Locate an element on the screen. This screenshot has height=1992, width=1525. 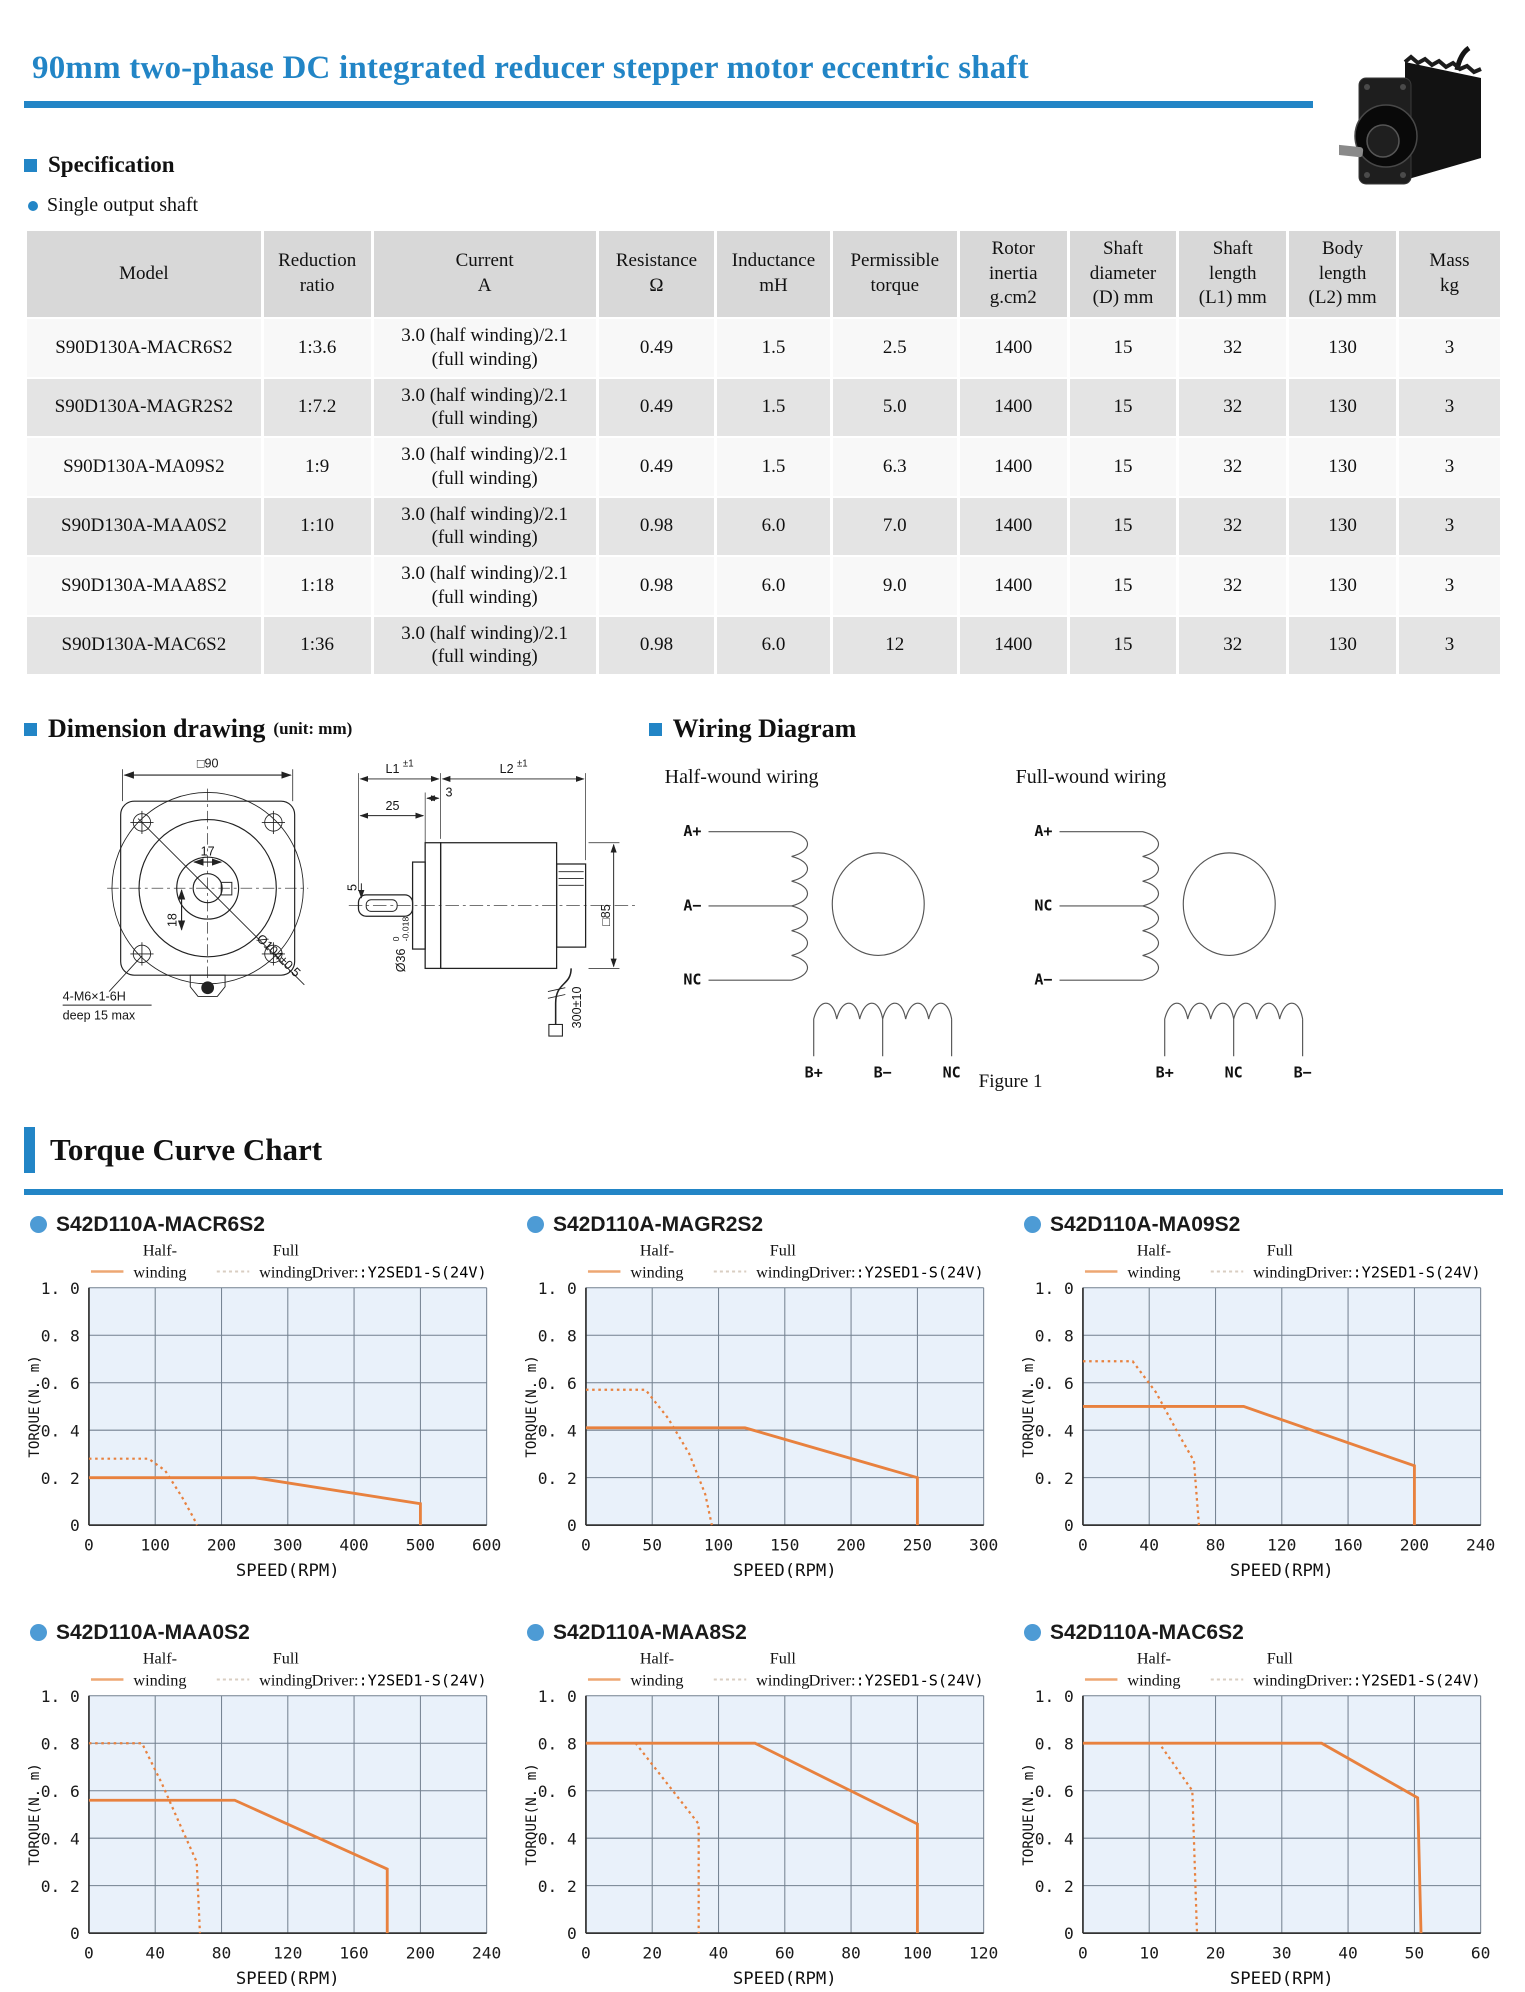
col-model: Model is located at coordinates (144, 274).